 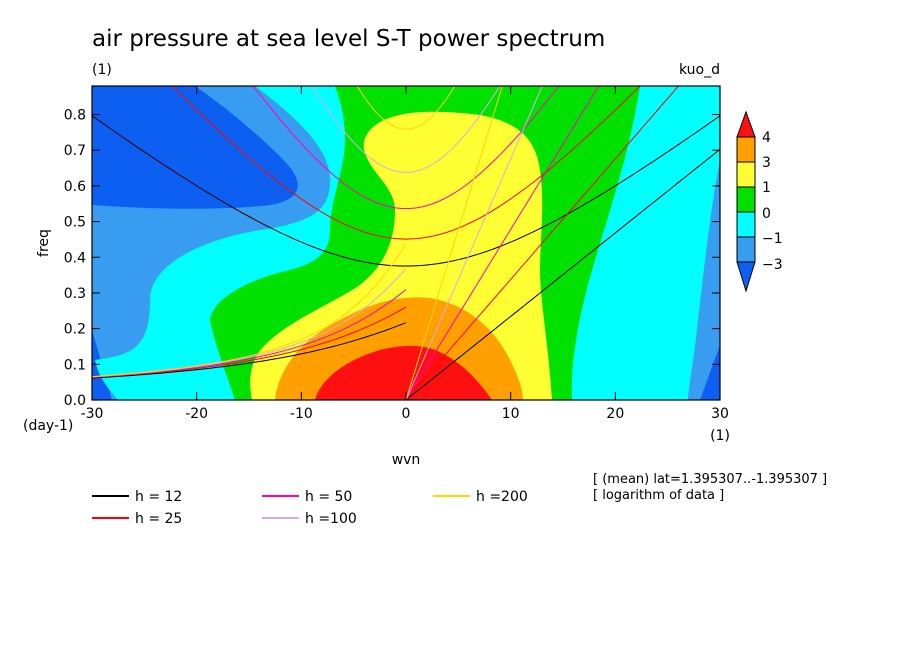 I want to click on y-tick-label: 0.6, so click(x=75, y=187).